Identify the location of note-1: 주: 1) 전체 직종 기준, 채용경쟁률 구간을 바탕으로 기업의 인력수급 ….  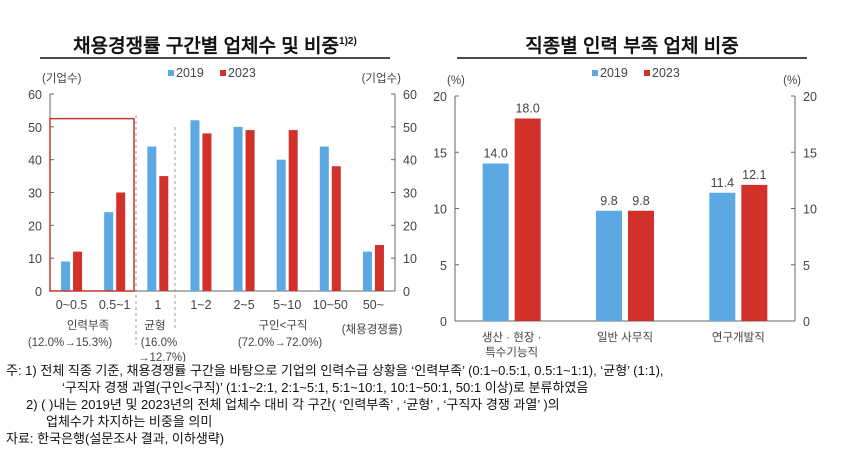
(335, 370).